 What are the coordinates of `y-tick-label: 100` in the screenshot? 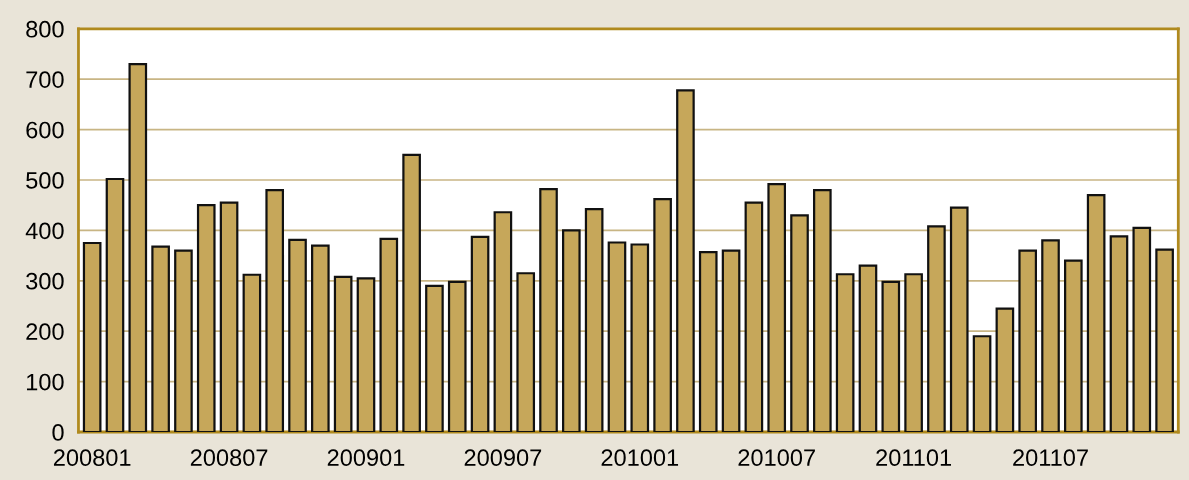 It's located at (45, 382).